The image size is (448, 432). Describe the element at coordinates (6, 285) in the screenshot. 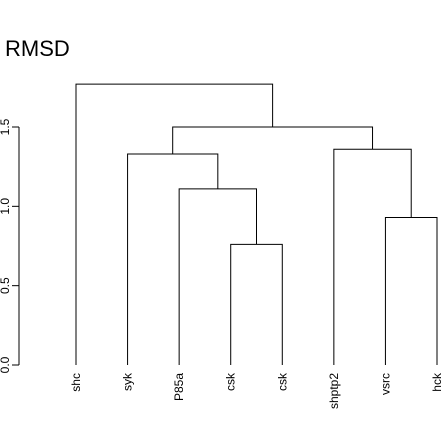

I see `y-tick-label: 0.5` at that location.